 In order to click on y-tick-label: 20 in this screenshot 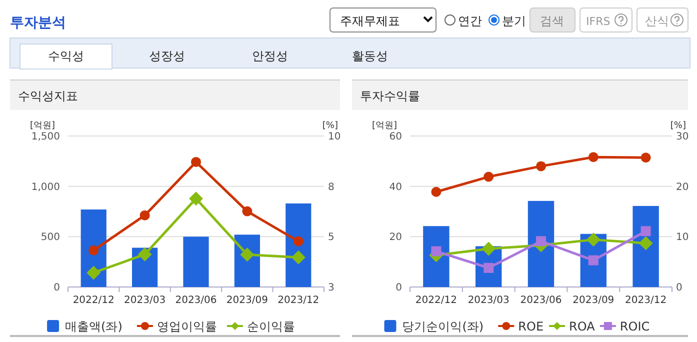, I will do `click(395, 238)`.